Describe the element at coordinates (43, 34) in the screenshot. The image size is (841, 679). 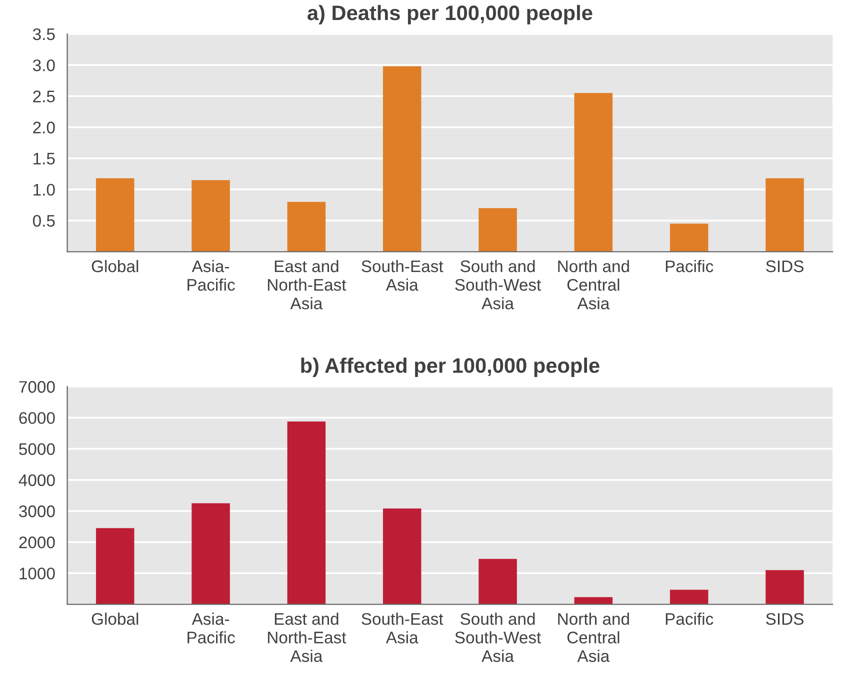
I see `y-tick-label: 3.5` at that location.